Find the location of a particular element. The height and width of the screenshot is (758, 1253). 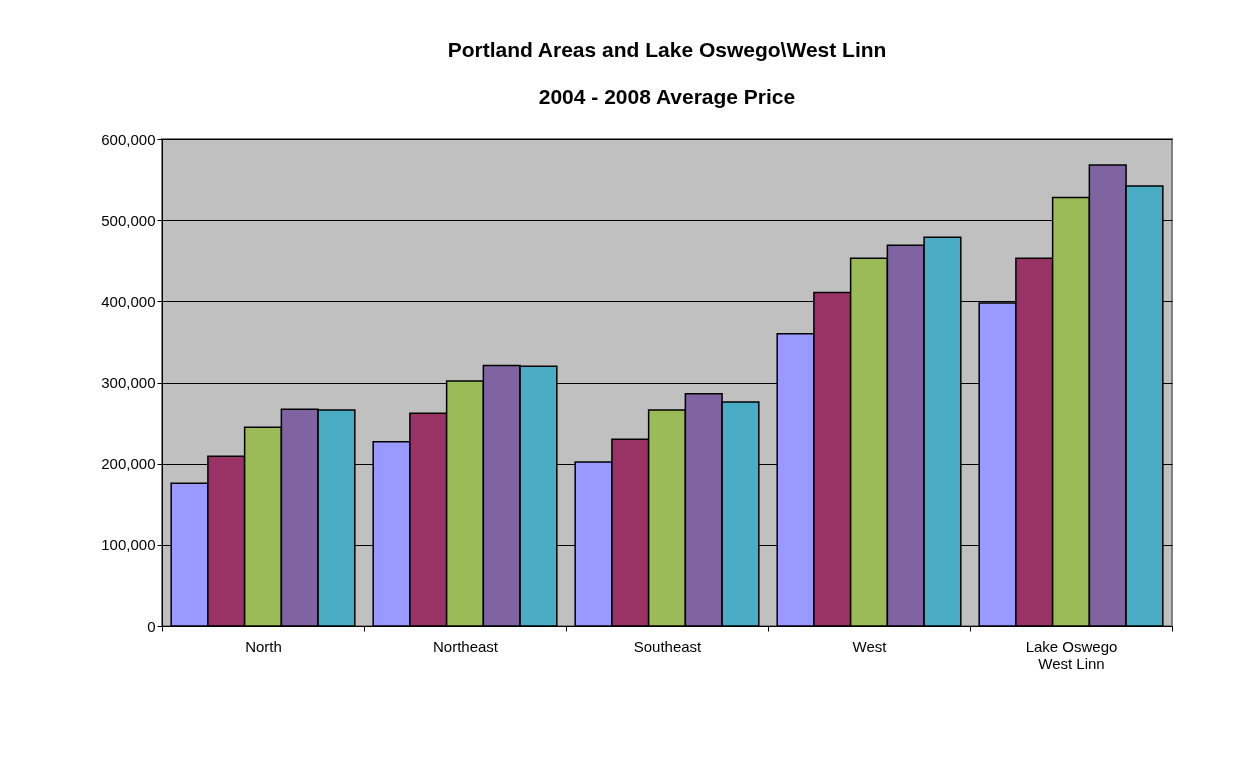

x-tick-label: Southeast is located at coordinates (668, 646).